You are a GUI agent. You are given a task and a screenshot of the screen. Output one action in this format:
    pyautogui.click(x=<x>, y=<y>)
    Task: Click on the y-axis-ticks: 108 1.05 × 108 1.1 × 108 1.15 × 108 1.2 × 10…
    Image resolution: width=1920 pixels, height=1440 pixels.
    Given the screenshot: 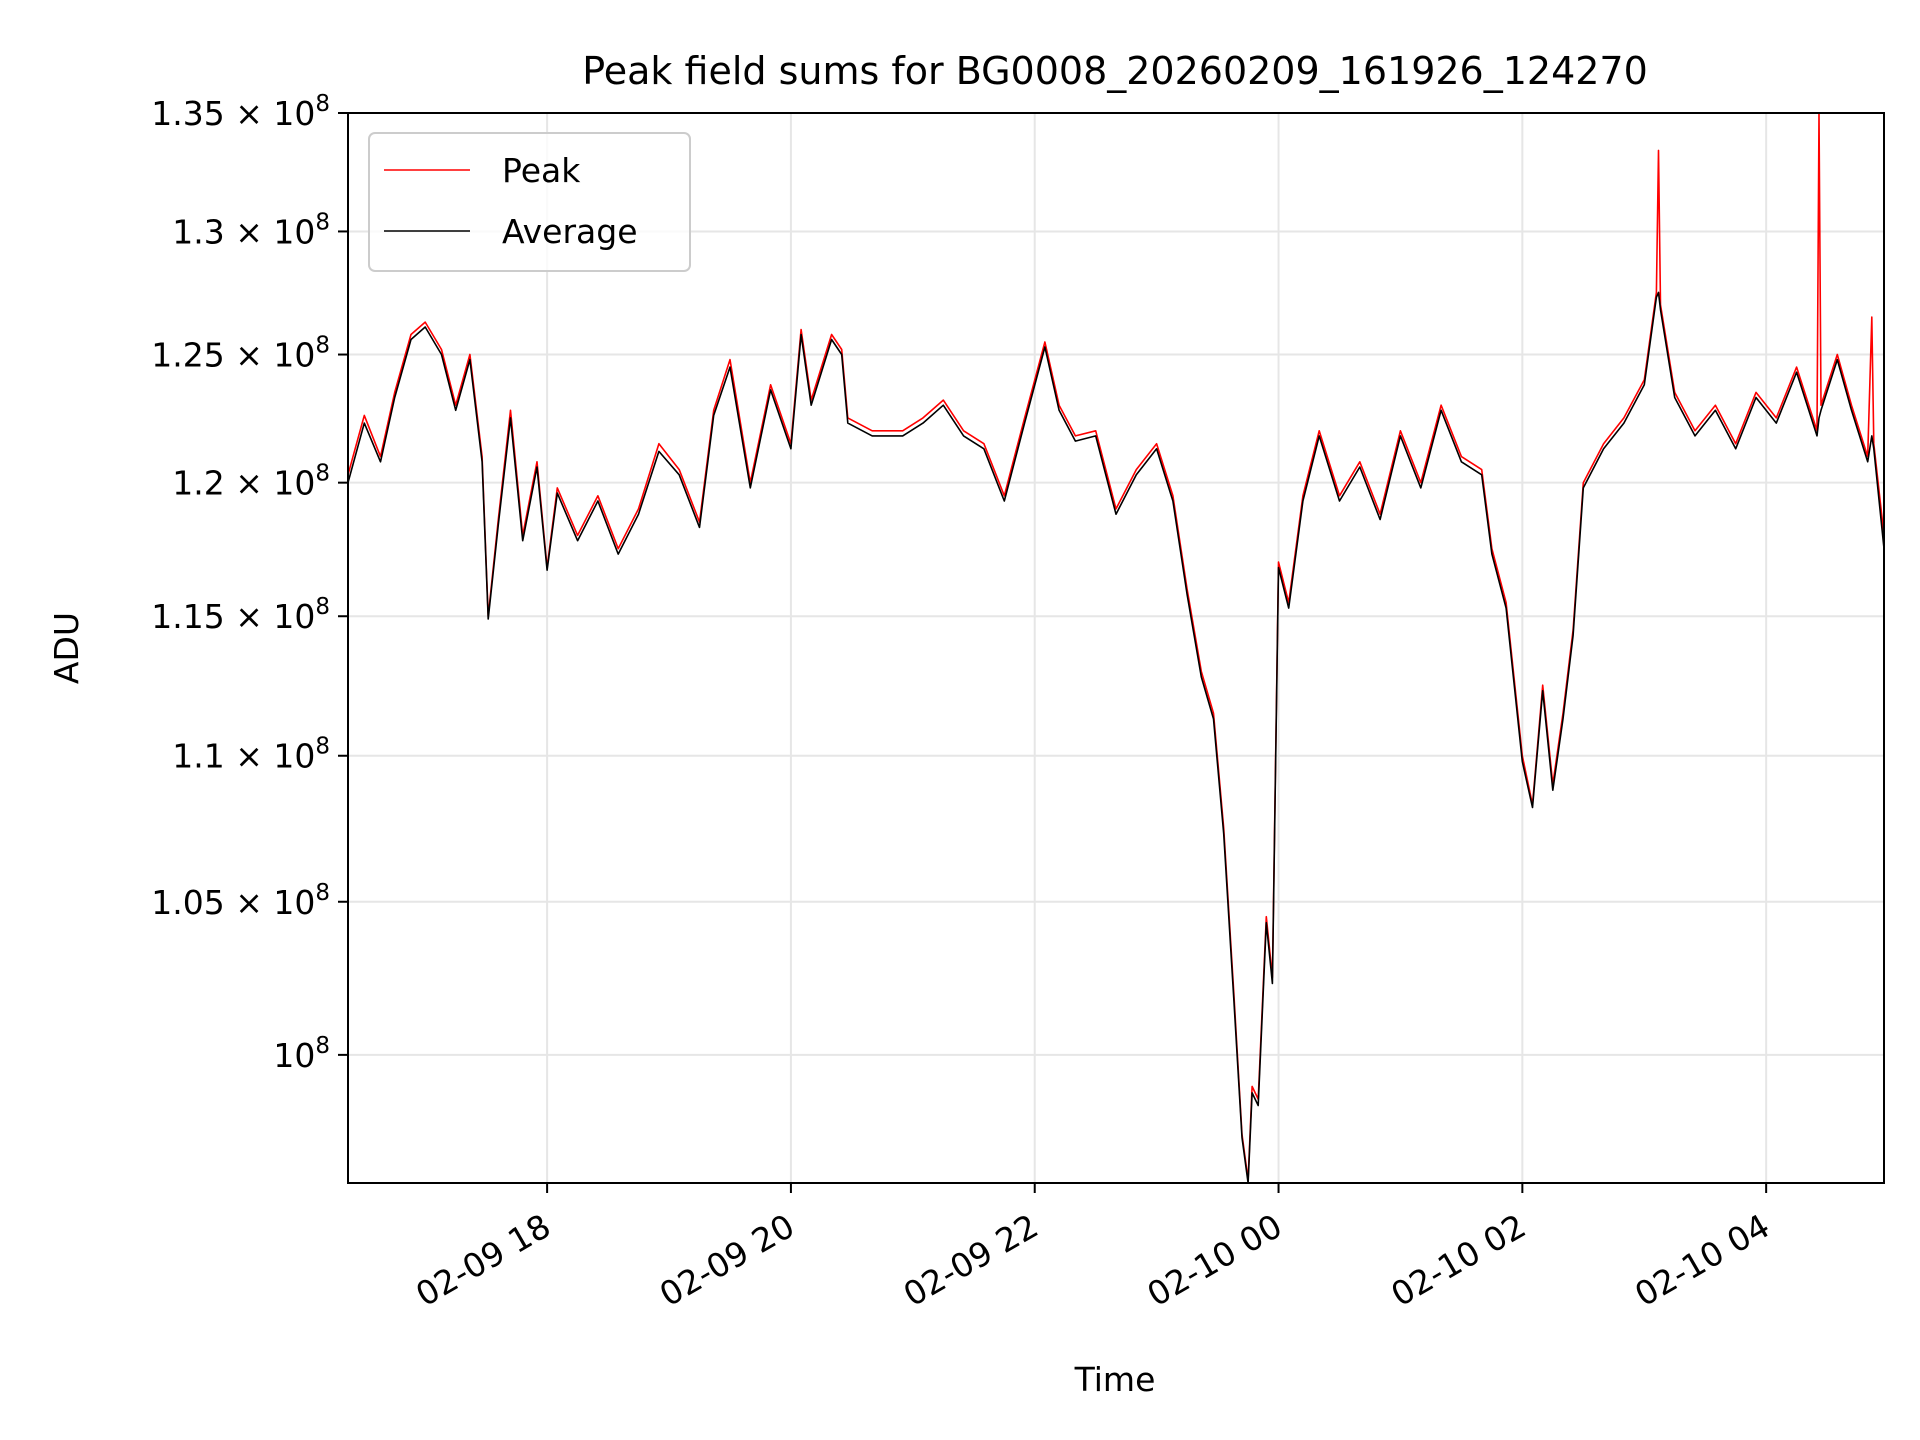 What is the action you would take?
    pyautogui.click(x=249, y=583)
    